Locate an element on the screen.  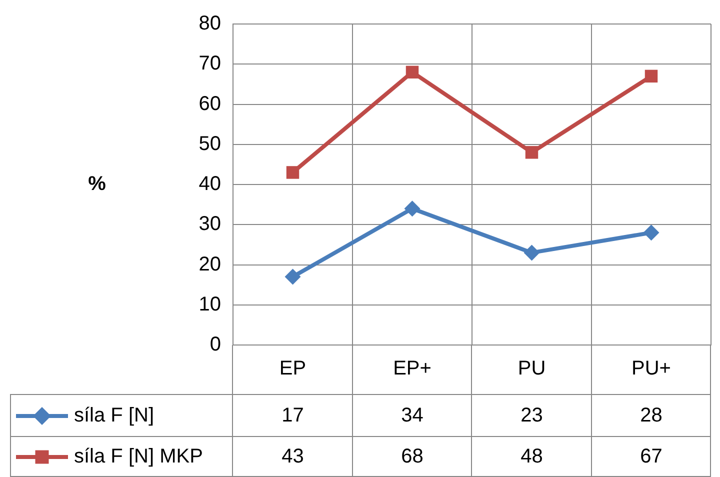
x-tick-label: EP is located at coordinates (292, 369).